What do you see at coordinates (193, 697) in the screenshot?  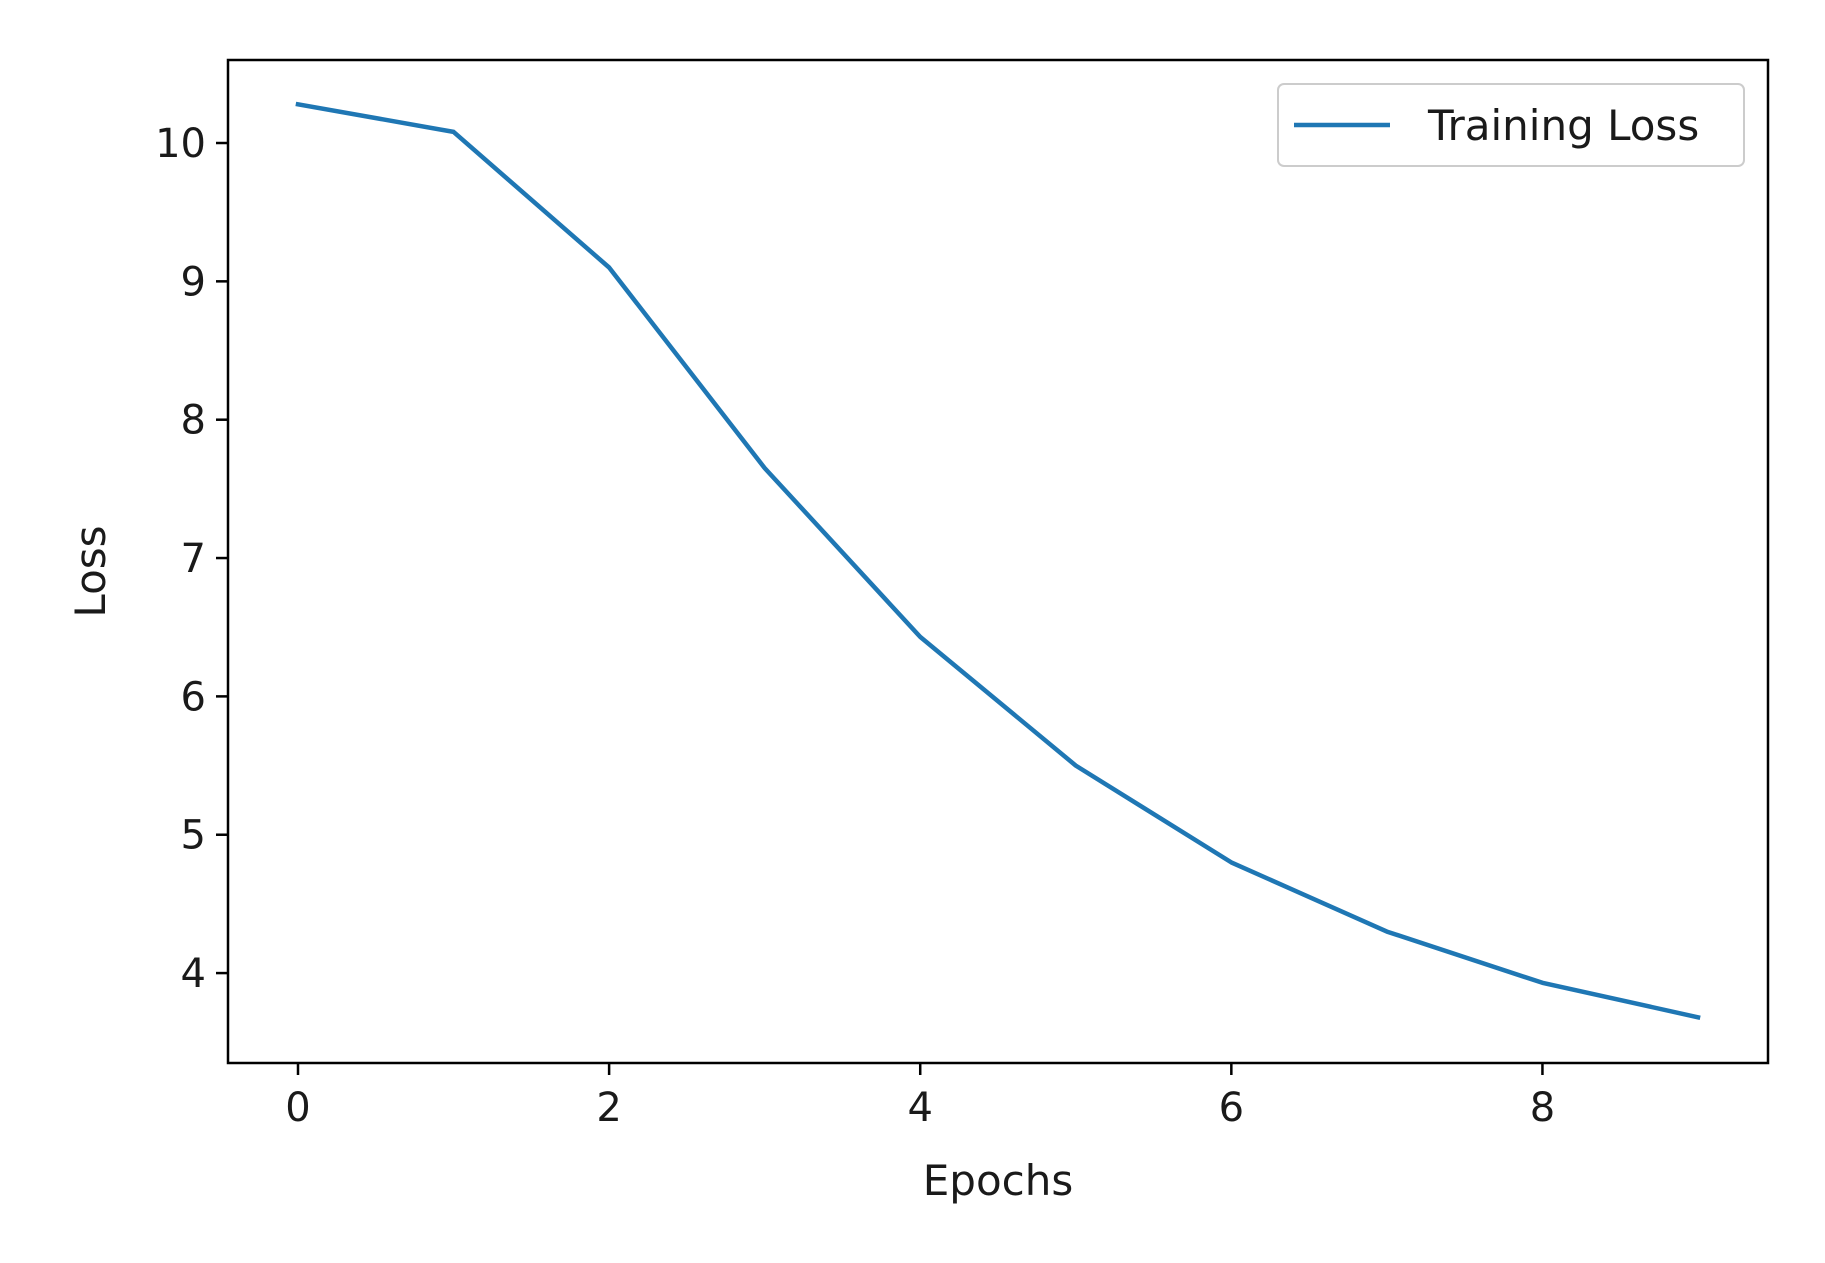 I see `y-tick-label: 6` at bounding box center [193, 697].